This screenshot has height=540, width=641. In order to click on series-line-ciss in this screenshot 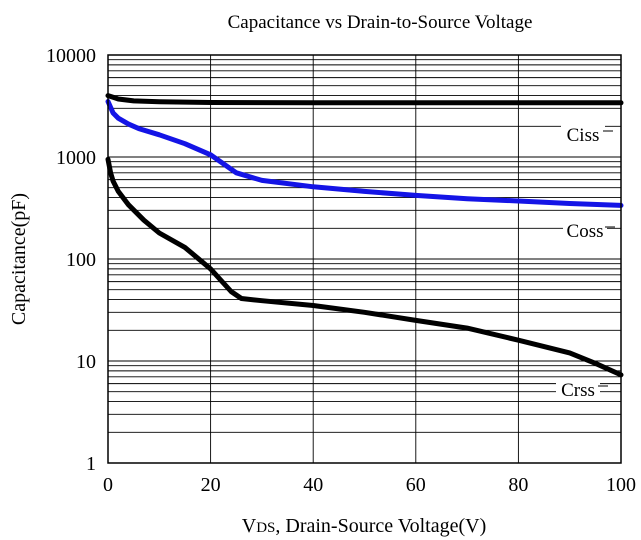, I will do `click(364, 99)`.